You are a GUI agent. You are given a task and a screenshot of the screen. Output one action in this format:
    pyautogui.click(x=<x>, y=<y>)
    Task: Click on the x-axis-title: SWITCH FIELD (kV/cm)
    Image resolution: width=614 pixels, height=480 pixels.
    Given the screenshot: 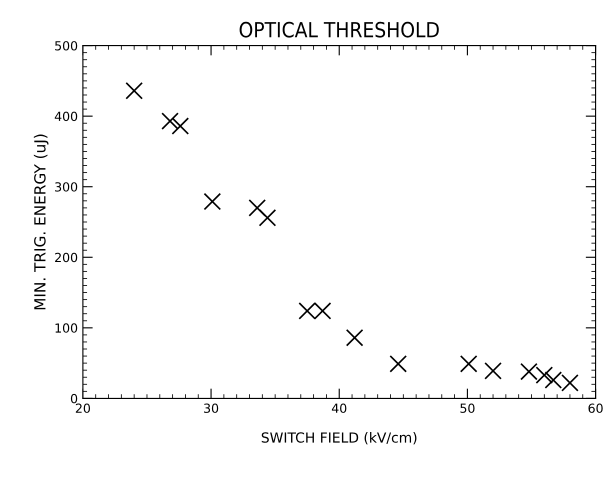 What is the action you would take?
    pyautogui.click(x=339, y=438)
    